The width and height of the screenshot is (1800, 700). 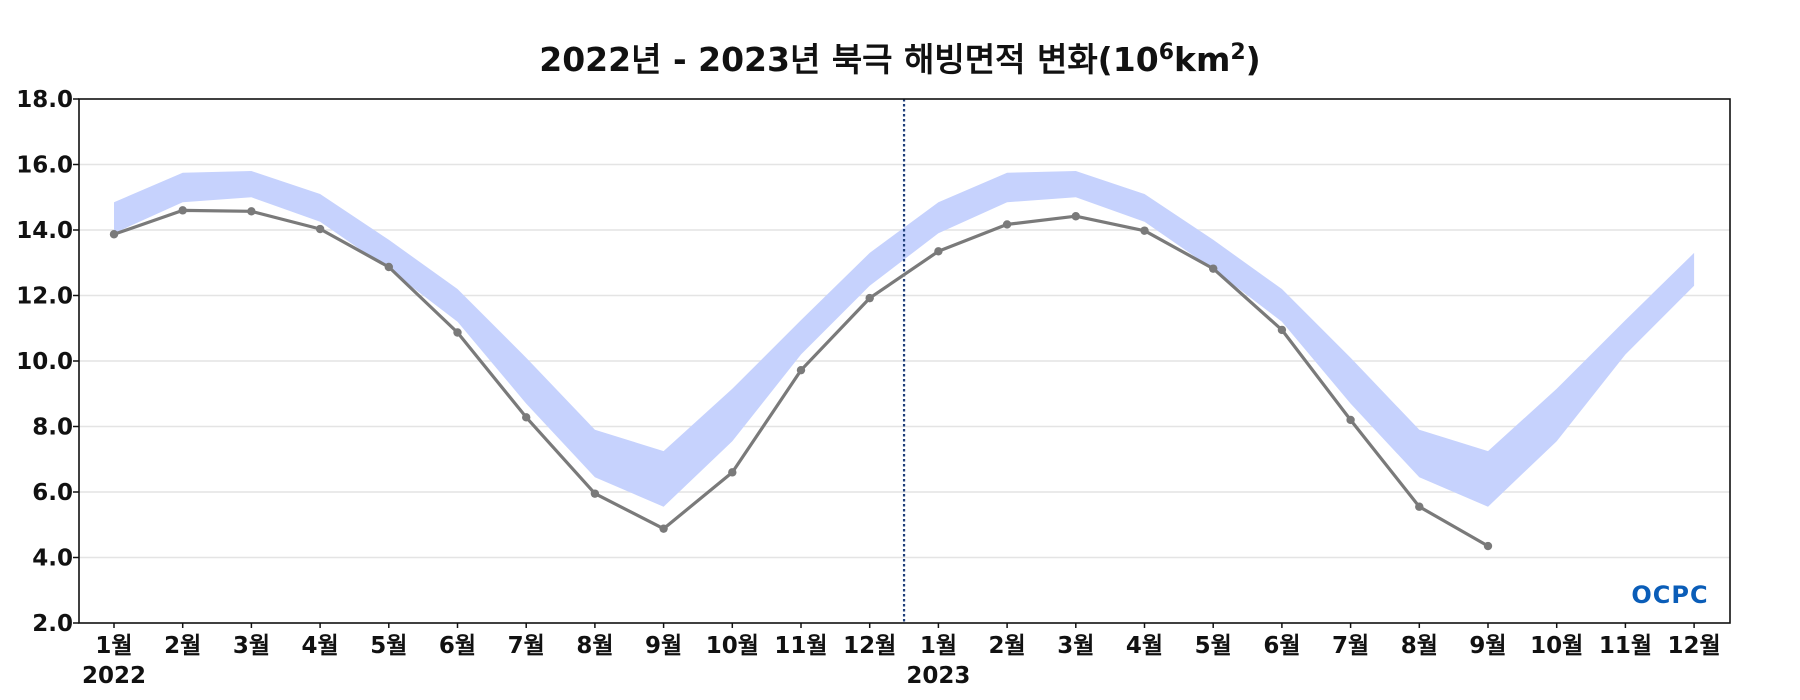 What do you see at coordinates (1237, 52) in the screenshot?
I see `chart-title-sup2: 2` at bounding box center [1237, 52].